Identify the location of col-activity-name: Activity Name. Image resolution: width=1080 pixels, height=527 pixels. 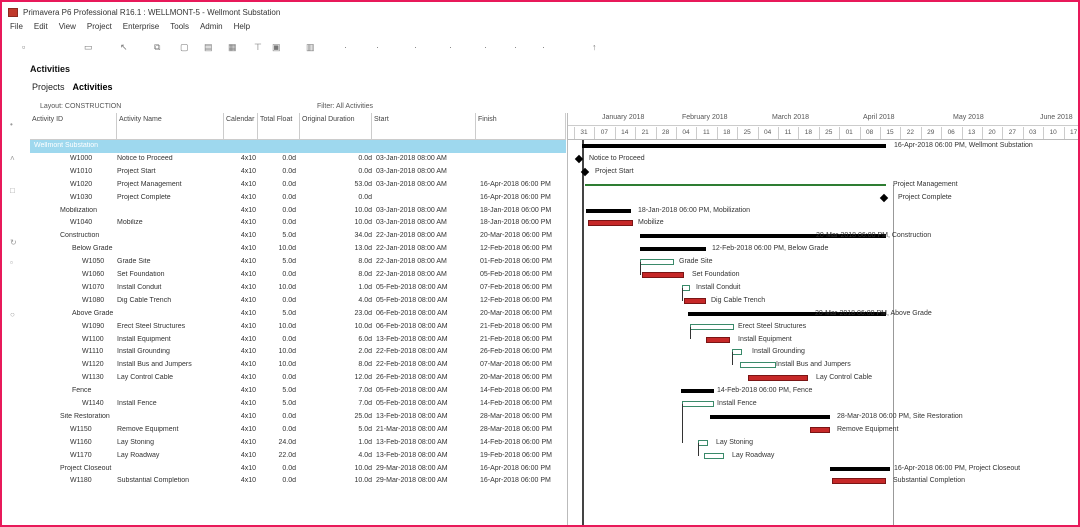
(170, 126).